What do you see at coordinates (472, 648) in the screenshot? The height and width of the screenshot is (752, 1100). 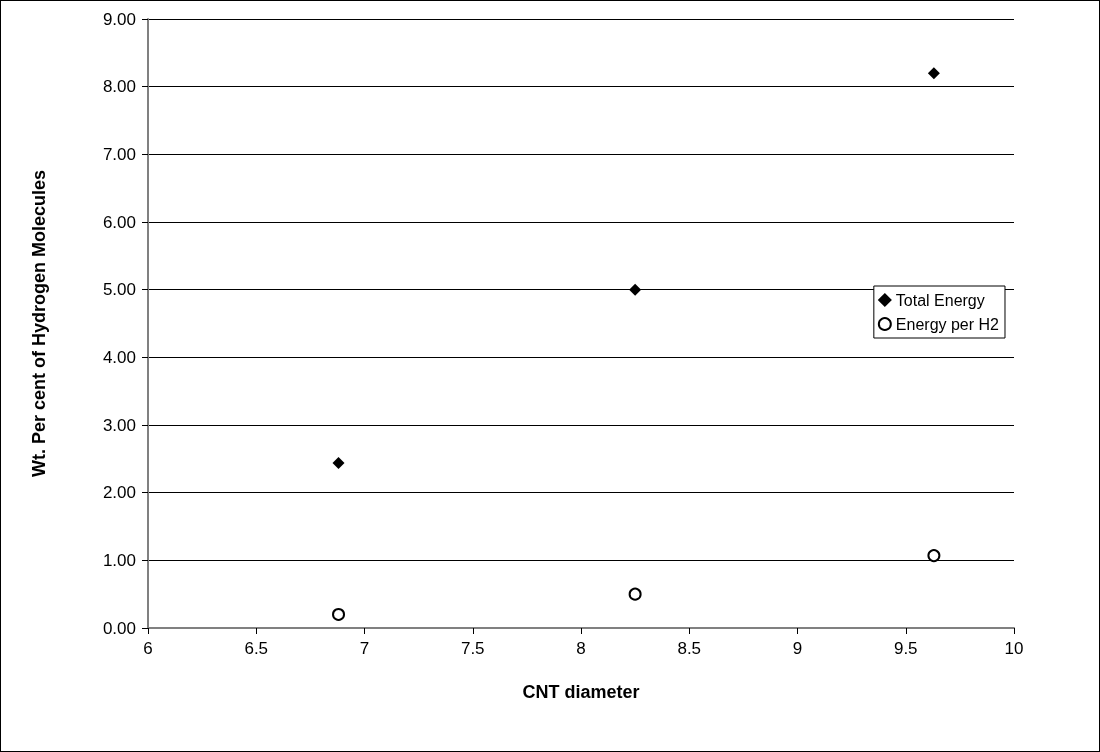 I see `x-tick-label: 7.5` at bounding box center [472, 648].